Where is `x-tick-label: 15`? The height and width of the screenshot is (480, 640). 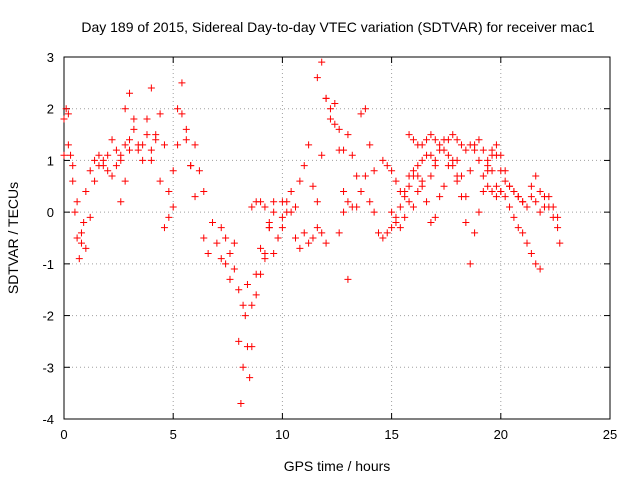 x-tick-label: 15 is located at coordinates (391, 434).